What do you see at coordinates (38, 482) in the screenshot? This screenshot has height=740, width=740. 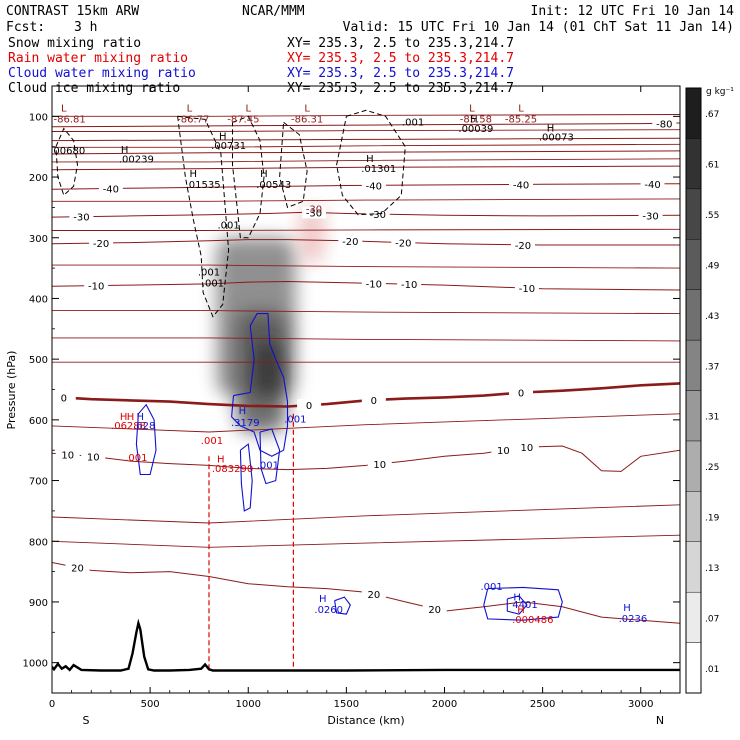 I see `y-tick-label: 700` at bounding box center [38, 482].